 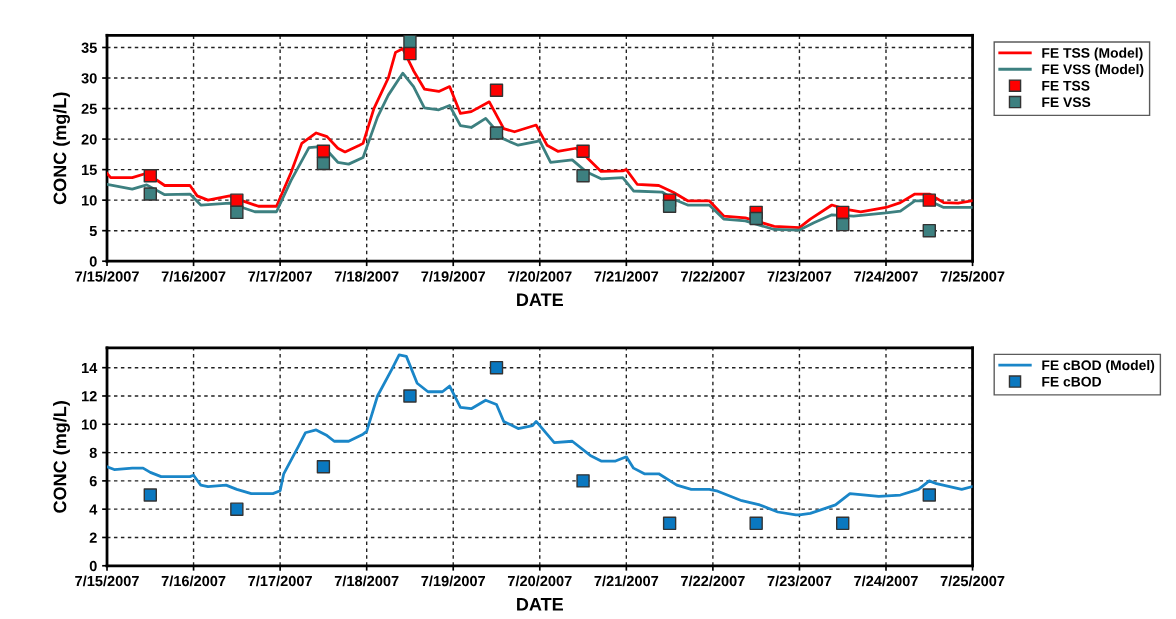 I want to click on y-tick-label: 6, so click(x=93, y=481).